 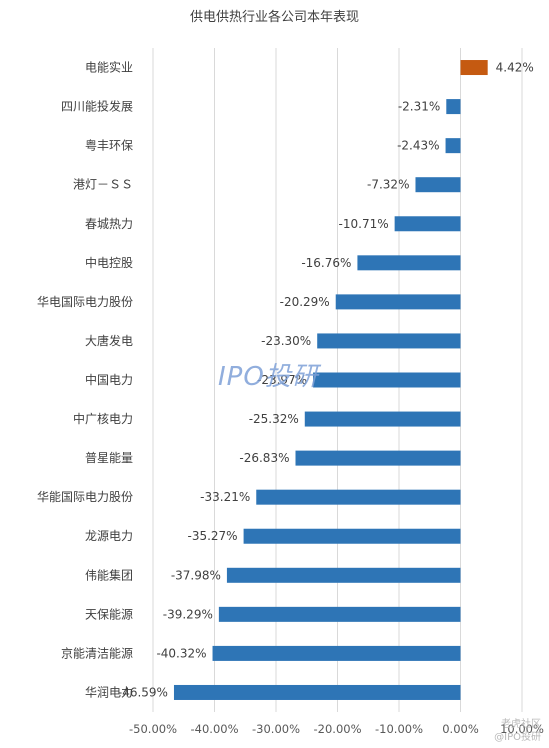 What do you see at coordinates (109, 536) in the screenshot?
I see `category-label: 龙源电力` at bounding box center [109, 536].